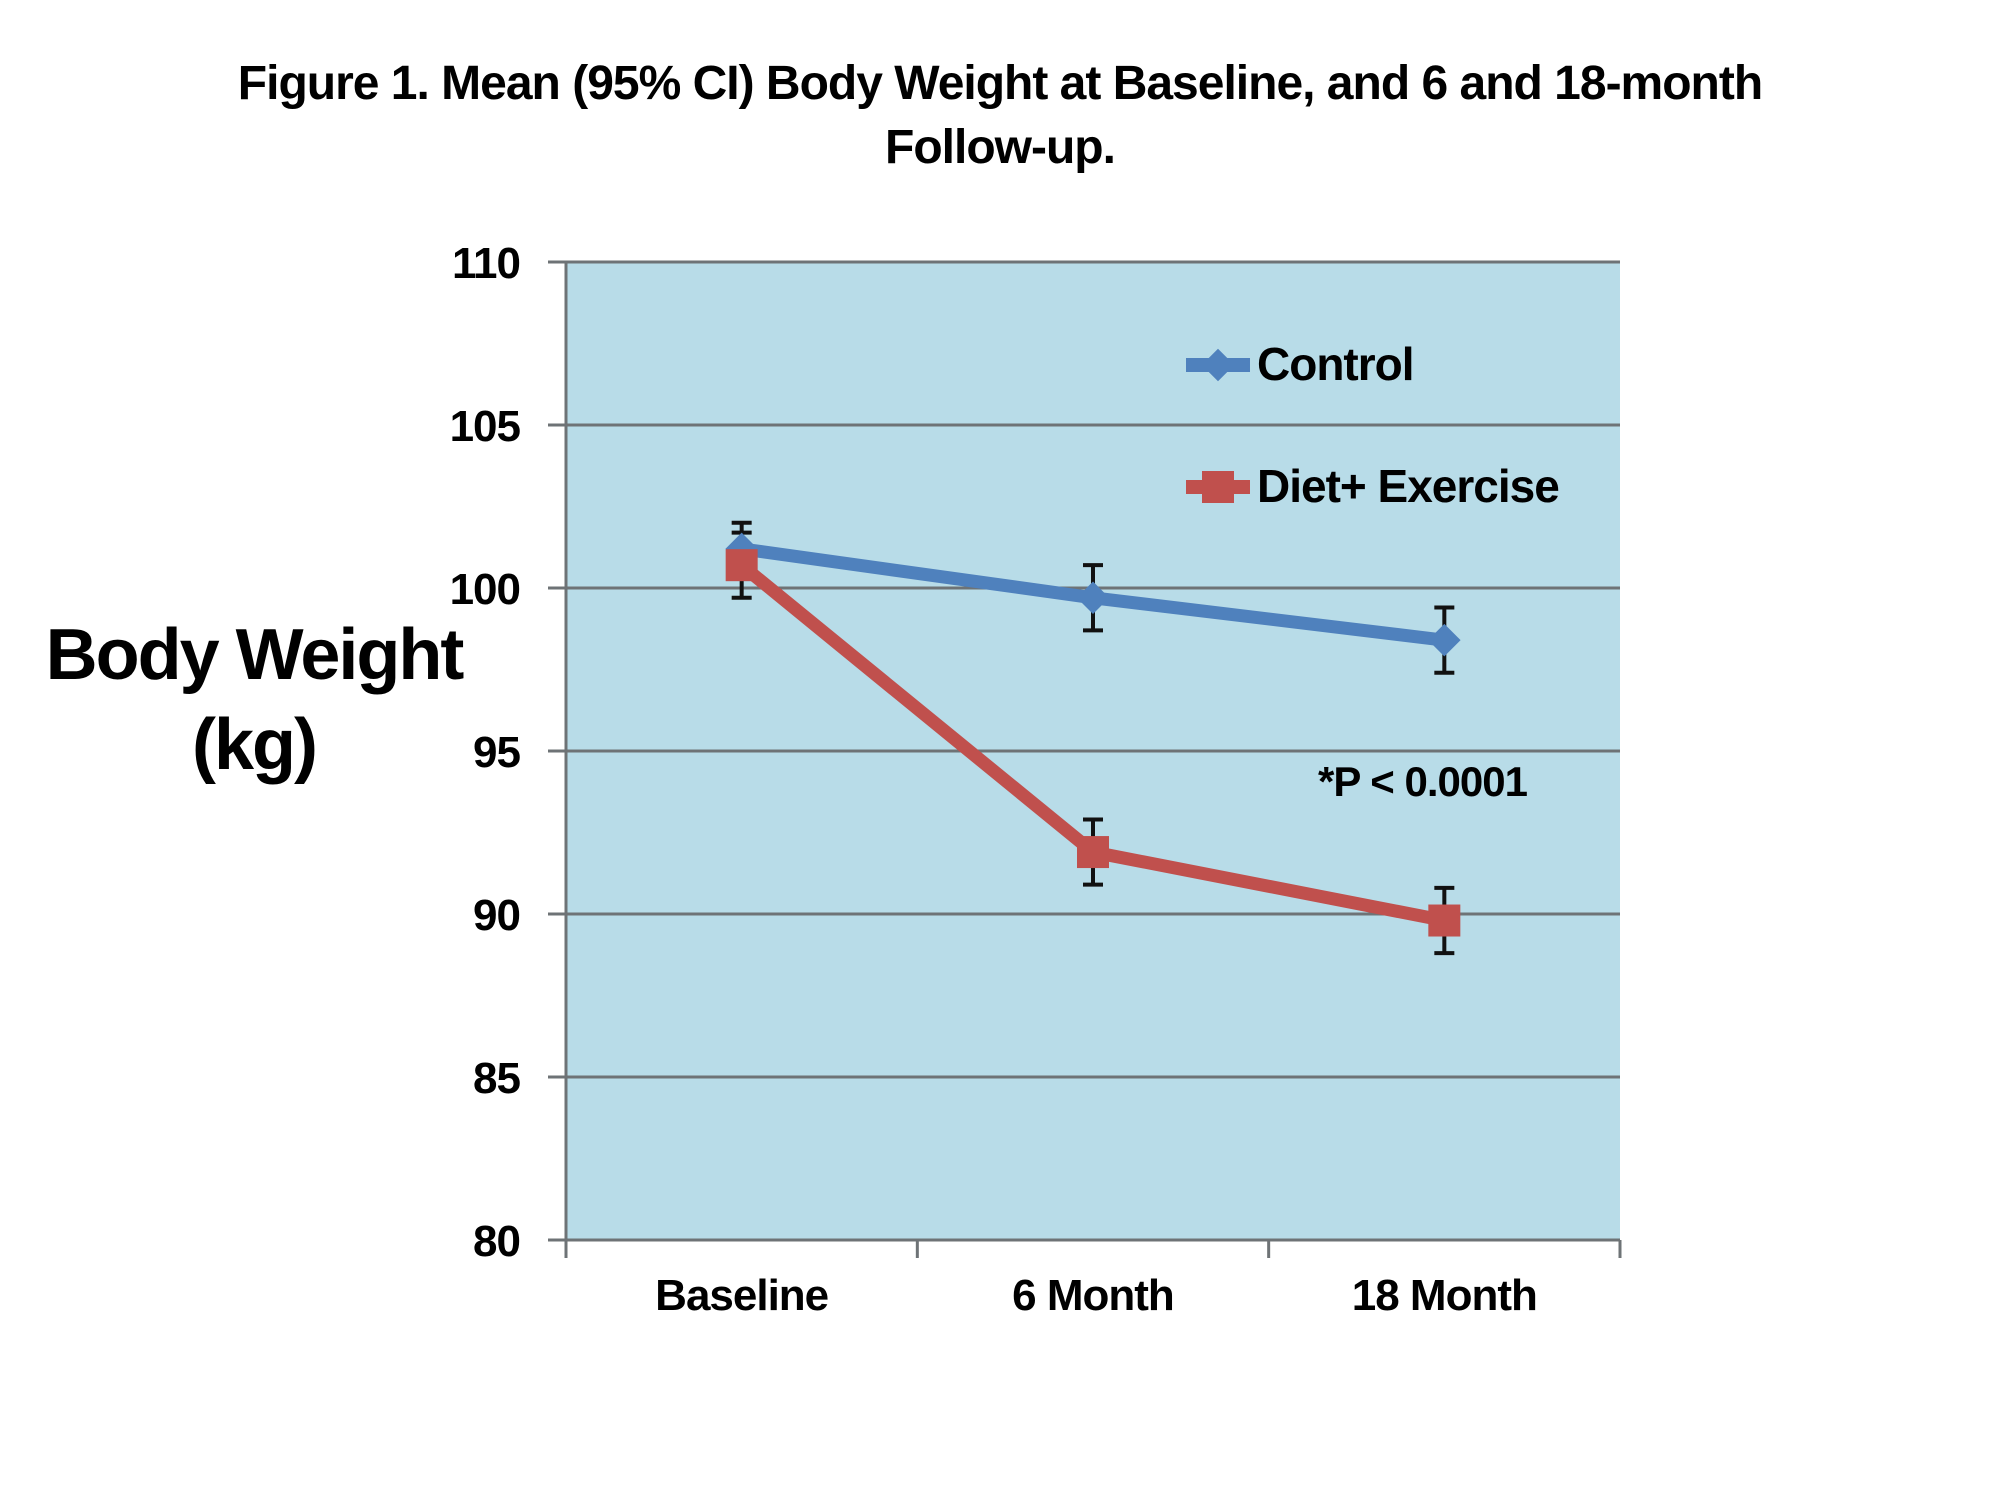 This screenshot has width=2000, height=1500. Describe the element at coordinates (496, 752) in the screenshot. I see `y-tick-label-95: 95` at that location.